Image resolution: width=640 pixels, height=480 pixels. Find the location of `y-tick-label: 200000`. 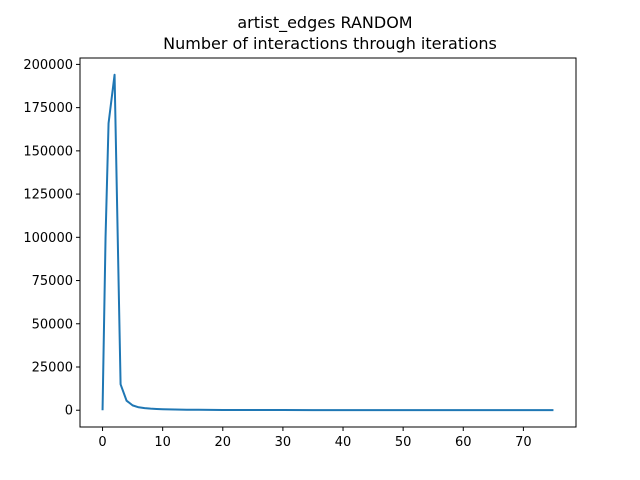

y-tick-label: 200000 is located at coordinates (48, 65).